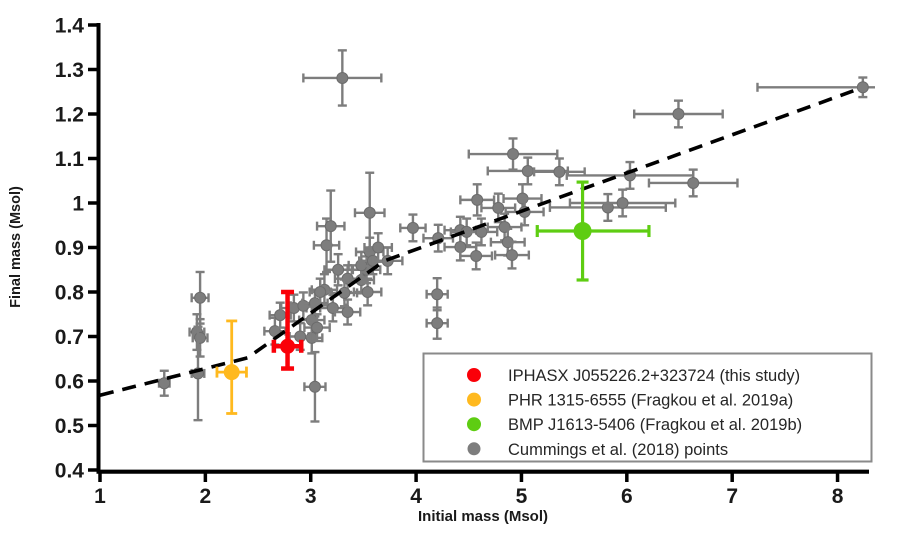 Image resolution: width=900 pixels, height=541 pixels. Describe the element at coordinates (70, 159) in the screenshot. I see `y-tick-label: 1.1` at that location.